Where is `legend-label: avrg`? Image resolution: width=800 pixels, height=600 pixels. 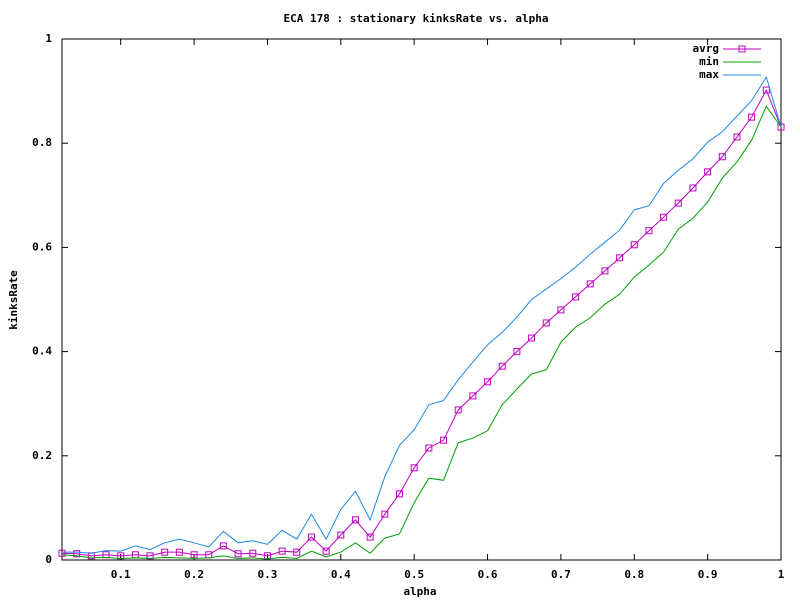 legend-label: avrg is located at coordinates (706, 48).